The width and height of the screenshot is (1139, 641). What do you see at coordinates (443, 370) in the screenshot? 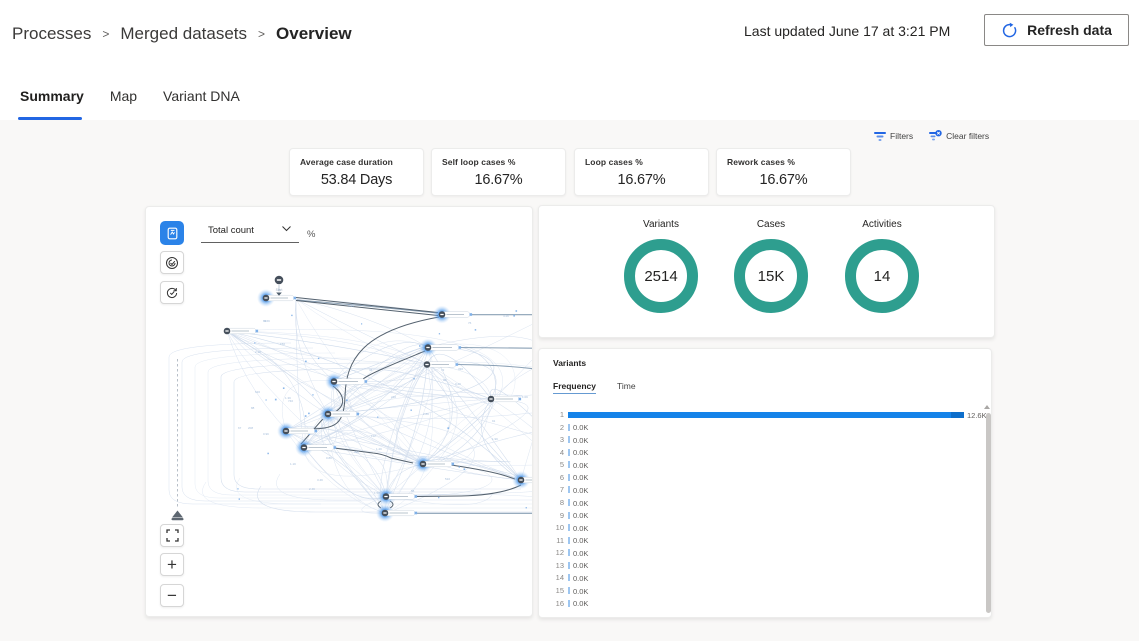
I see `svg-text: 72` at bounding box center [443, 370].